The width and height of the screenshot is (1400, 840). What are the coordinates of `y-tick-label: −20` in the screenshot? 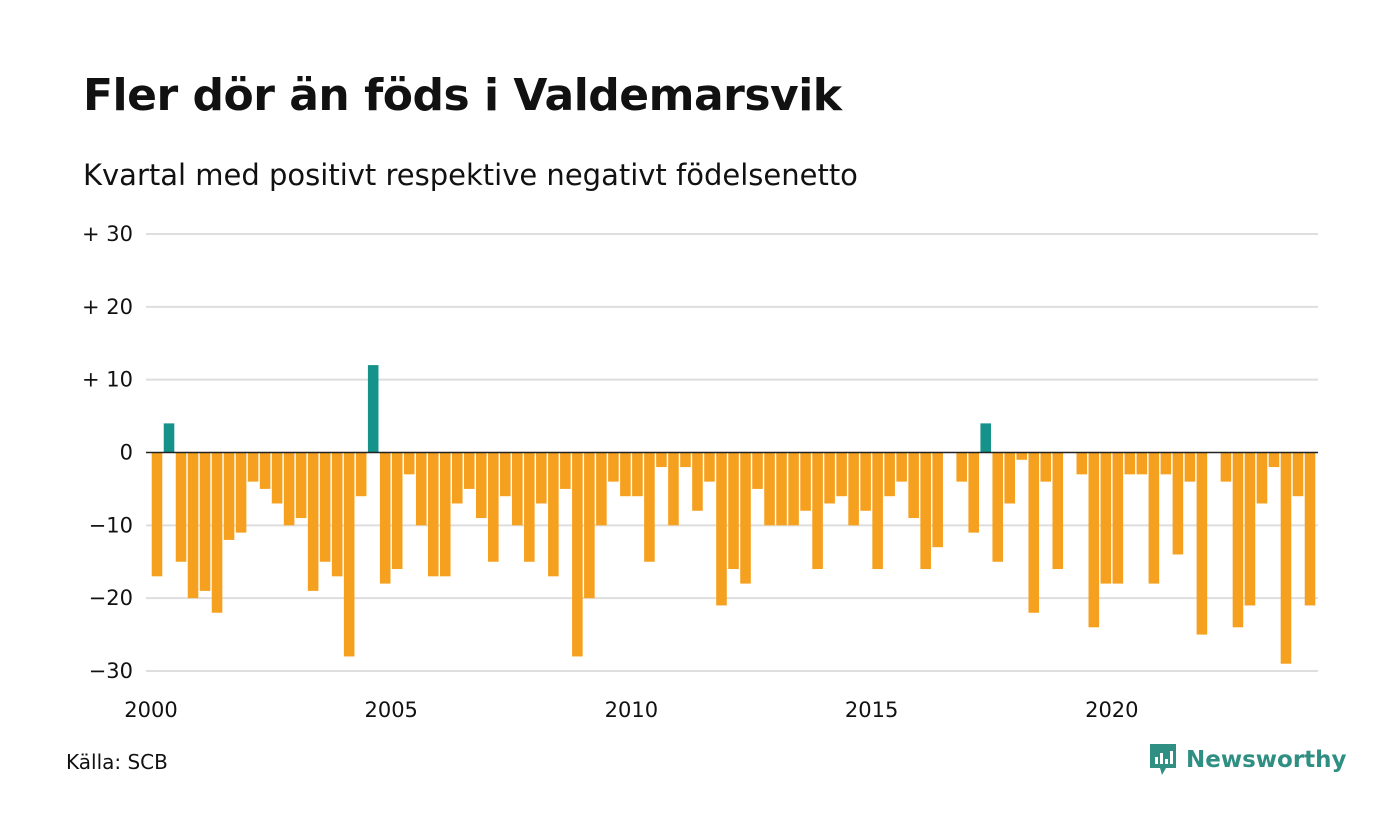 It's located at (111, 598).